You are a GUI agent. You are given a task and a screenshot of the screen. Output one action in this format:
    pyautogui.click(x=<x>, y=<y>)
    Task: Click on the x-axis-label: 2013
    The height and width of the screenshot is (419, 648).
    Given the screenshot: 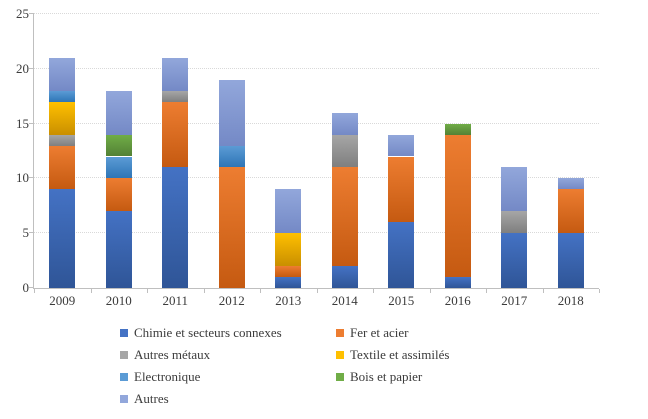 What is the action you would take?
    pyautogui.click(x=288, y=300)
    